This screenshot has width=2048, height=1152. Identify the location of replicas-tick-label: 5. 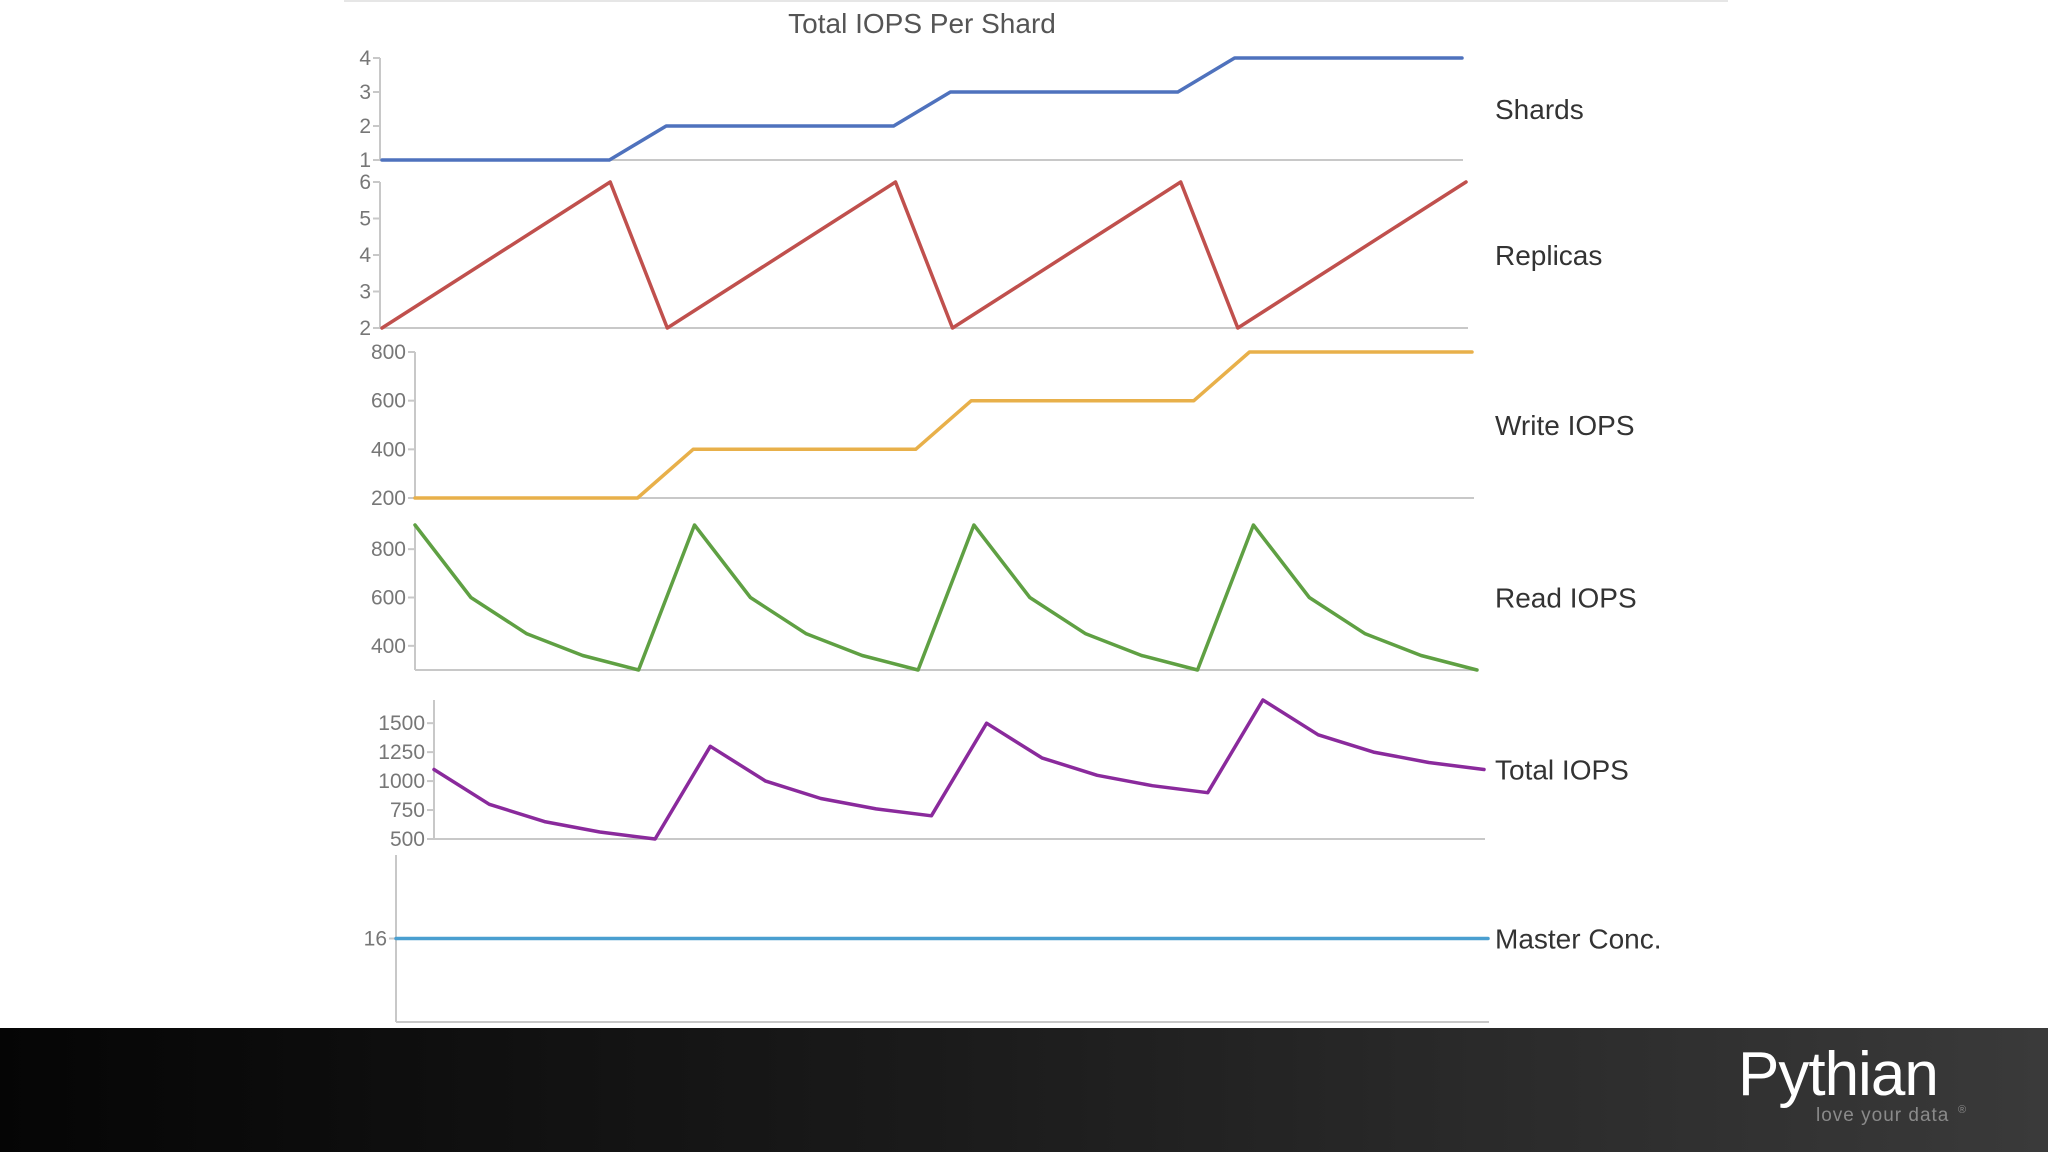
(365, 219).